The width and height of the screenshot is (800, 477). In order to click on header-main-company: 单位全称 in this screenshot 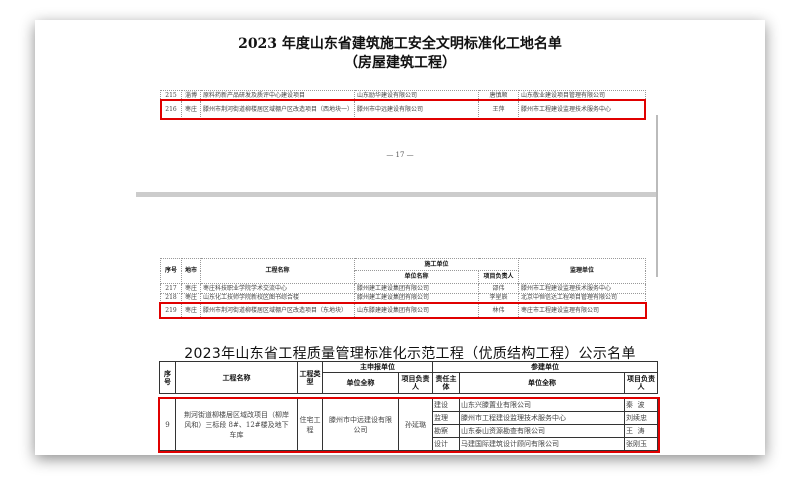, I will do `click(360, 383)`.